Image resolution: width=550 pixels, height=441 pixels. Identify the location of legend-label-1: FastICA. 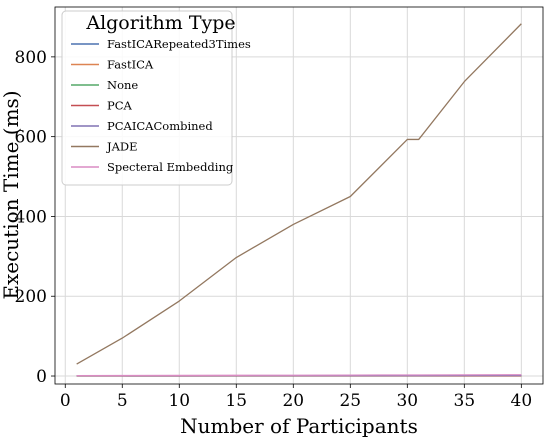
(130, 65).